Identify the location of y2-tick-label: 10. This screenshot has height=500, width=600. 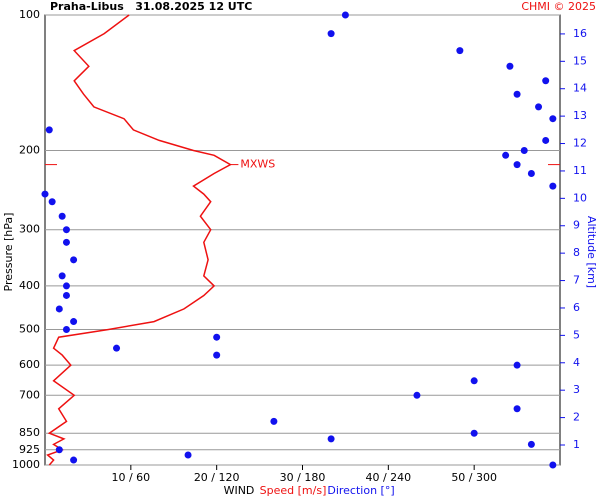
(580, 197).